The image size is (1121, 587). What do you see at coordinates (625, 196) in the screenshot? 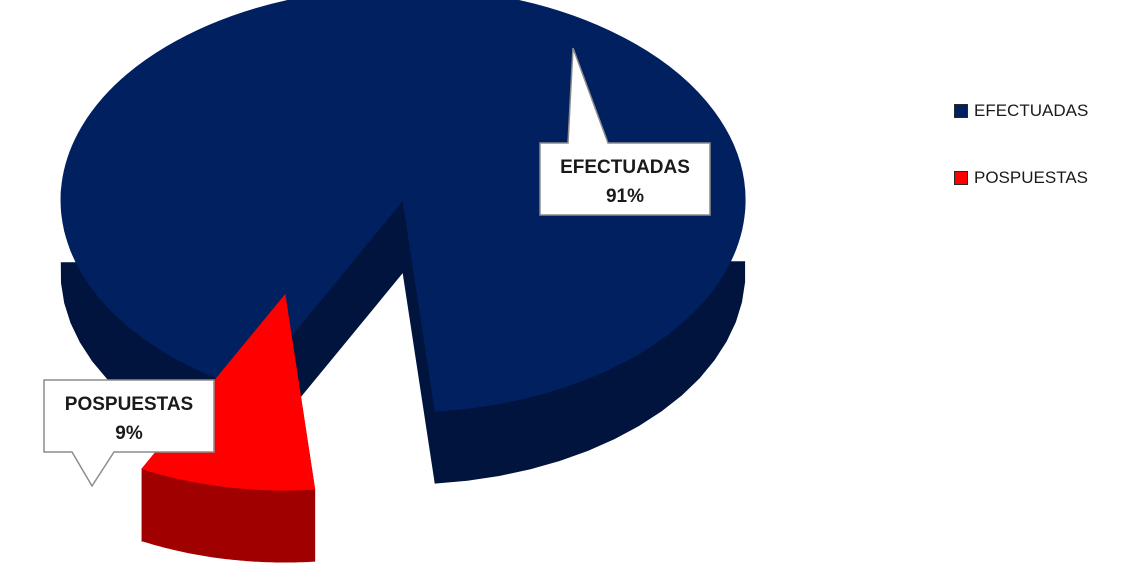
I see `data-label-efectuadas-value: 91%` at bounding box center [625, 196].